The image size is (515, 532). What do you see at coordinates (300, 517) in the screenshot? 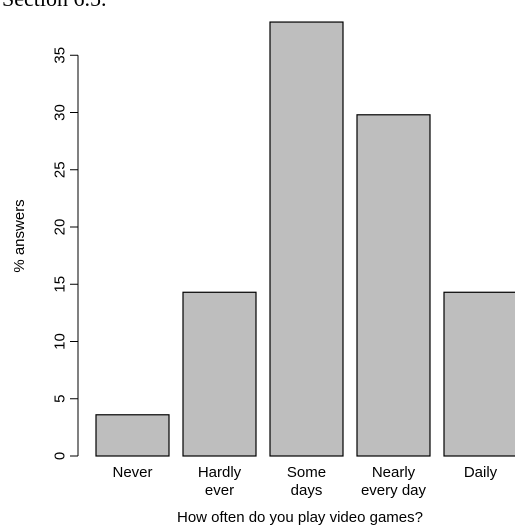
I see `x-axis-label: How often do you play video games?` at bounding box center [300, 517].